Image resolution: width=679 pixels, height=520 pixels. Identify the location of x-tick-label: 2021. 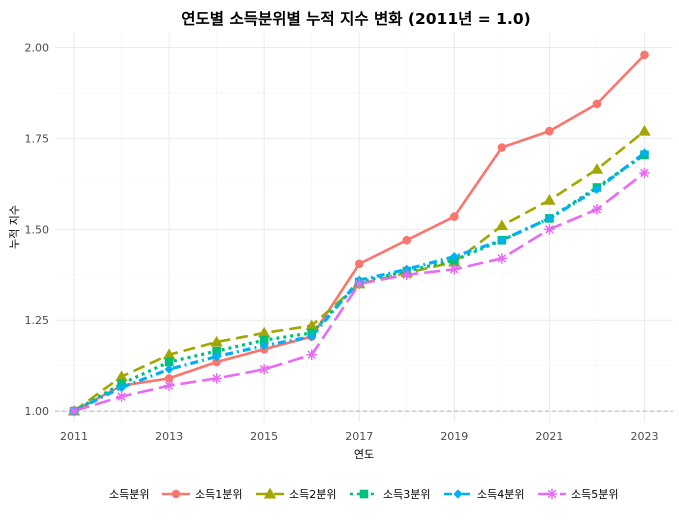
(549, 436).